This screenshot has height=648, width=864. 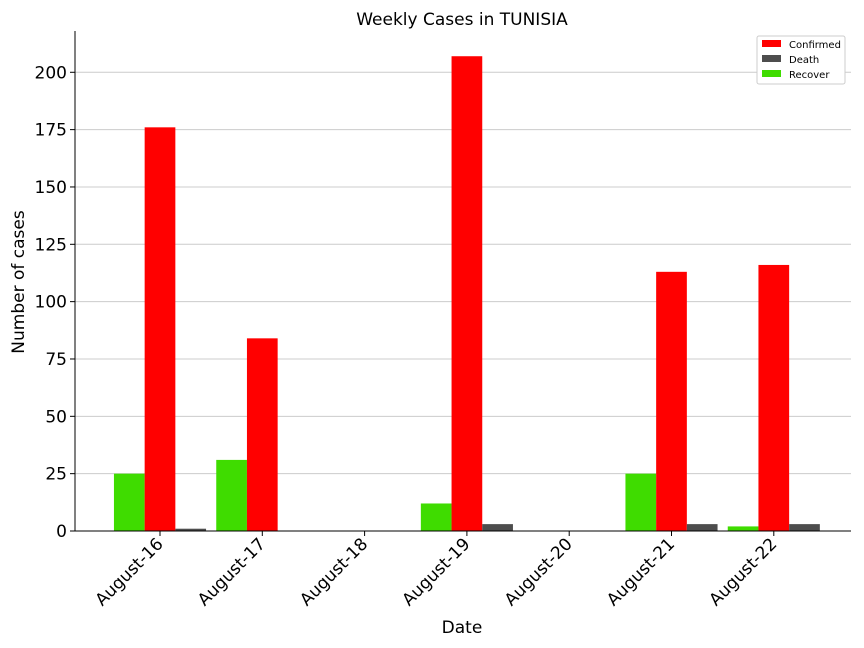 I want to click on y-tick-label: 0, so click(x=61, y=532).